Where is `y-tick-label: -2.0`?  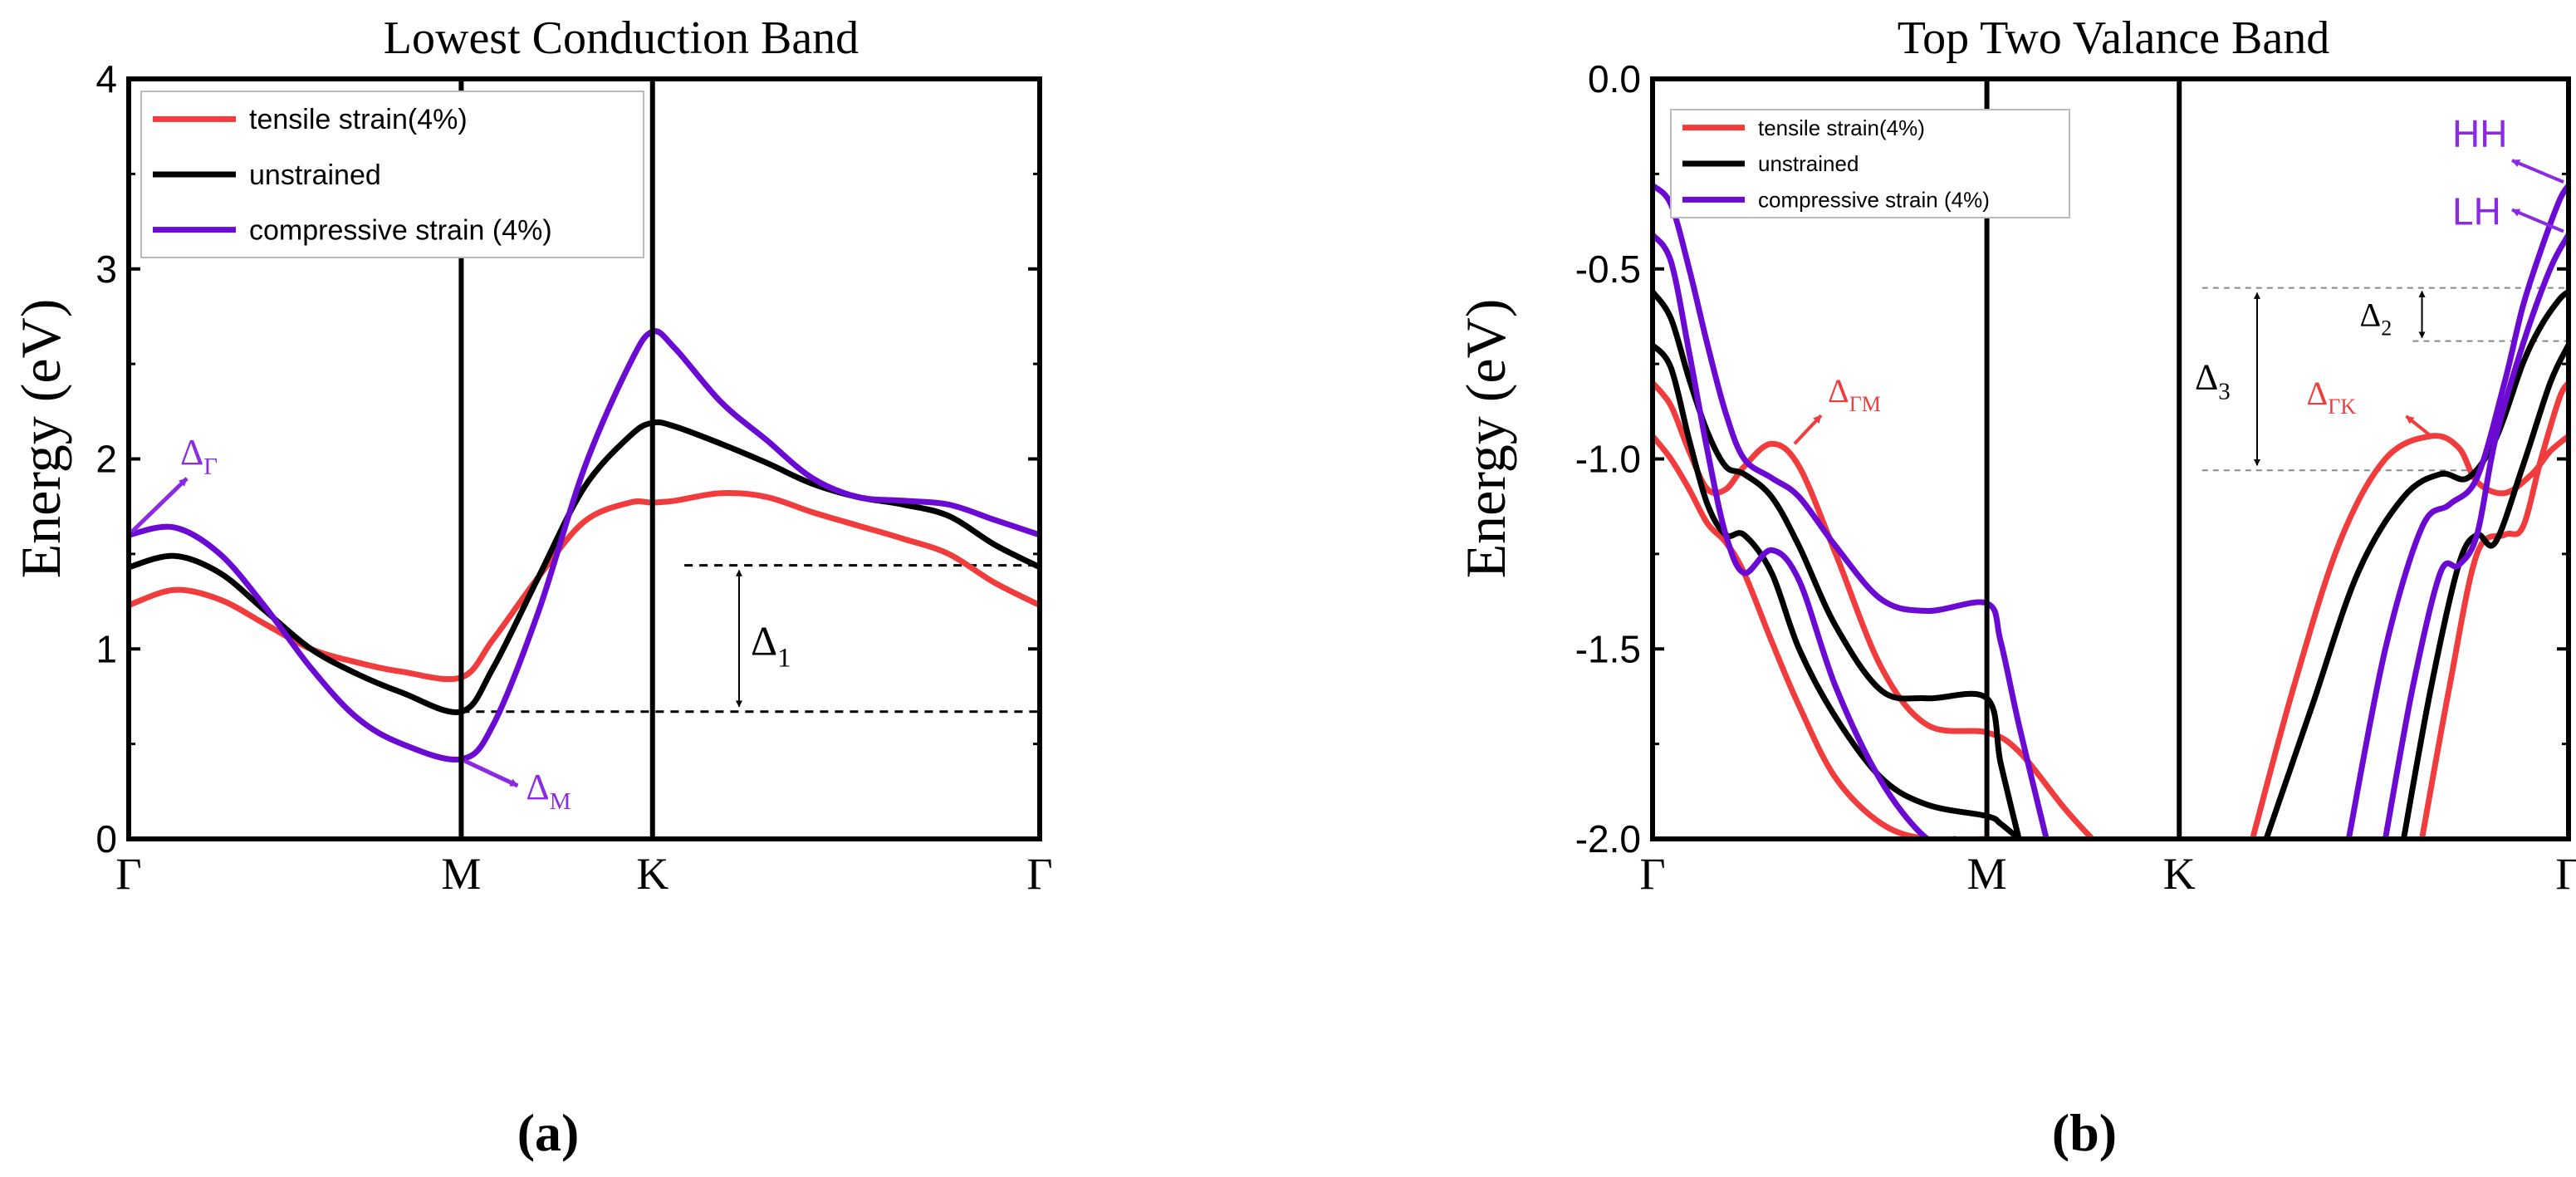 y-tick-label: -2.0 is located at coordinates (1608, 839).